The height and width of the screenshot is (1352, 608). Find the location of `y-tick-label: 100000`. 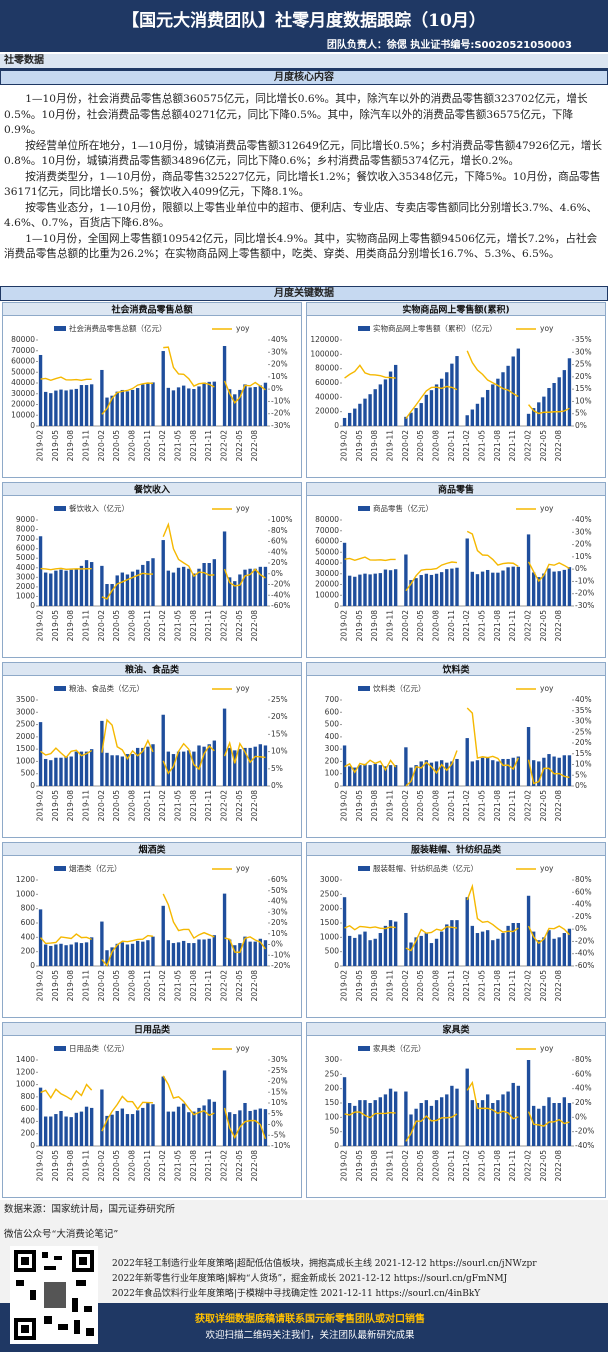

y-tick-label: 100000 is located at coordinates (324, 353).